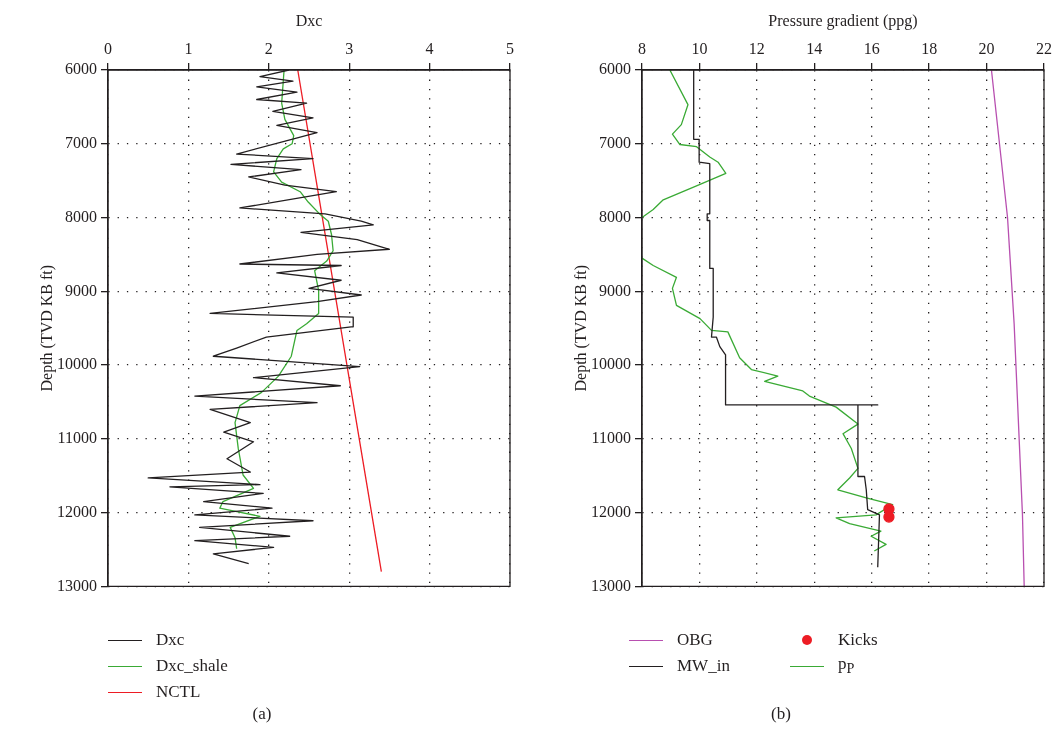 Image resolution: width=1058 pixels, height=737 pixels. Describe the element at coordinates (695, 640) in the screenshot. I see `legend-label: OBG` at that location.